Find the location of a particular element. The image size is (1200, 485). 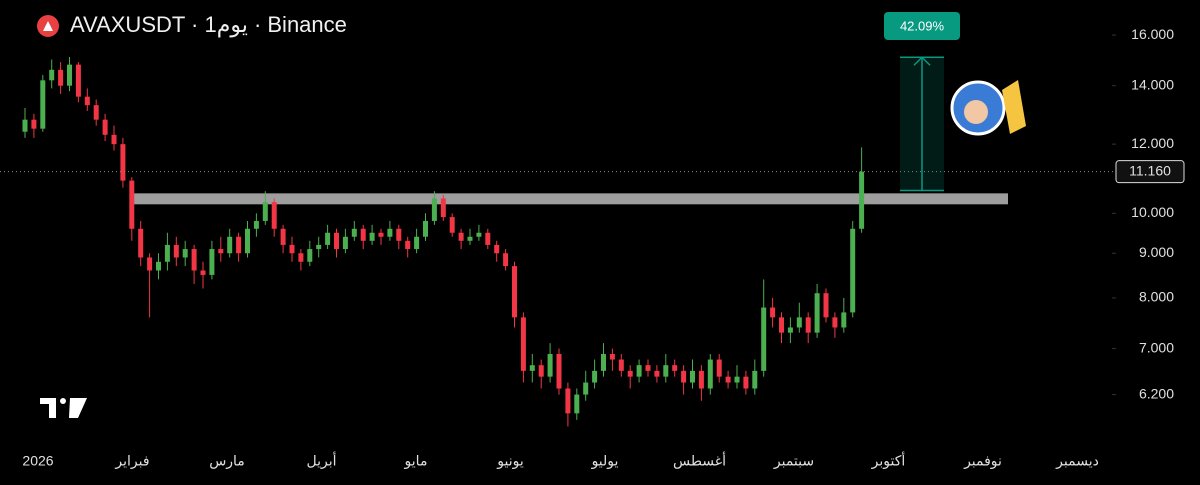

measure-label-box is located at coordinates (922, 26).